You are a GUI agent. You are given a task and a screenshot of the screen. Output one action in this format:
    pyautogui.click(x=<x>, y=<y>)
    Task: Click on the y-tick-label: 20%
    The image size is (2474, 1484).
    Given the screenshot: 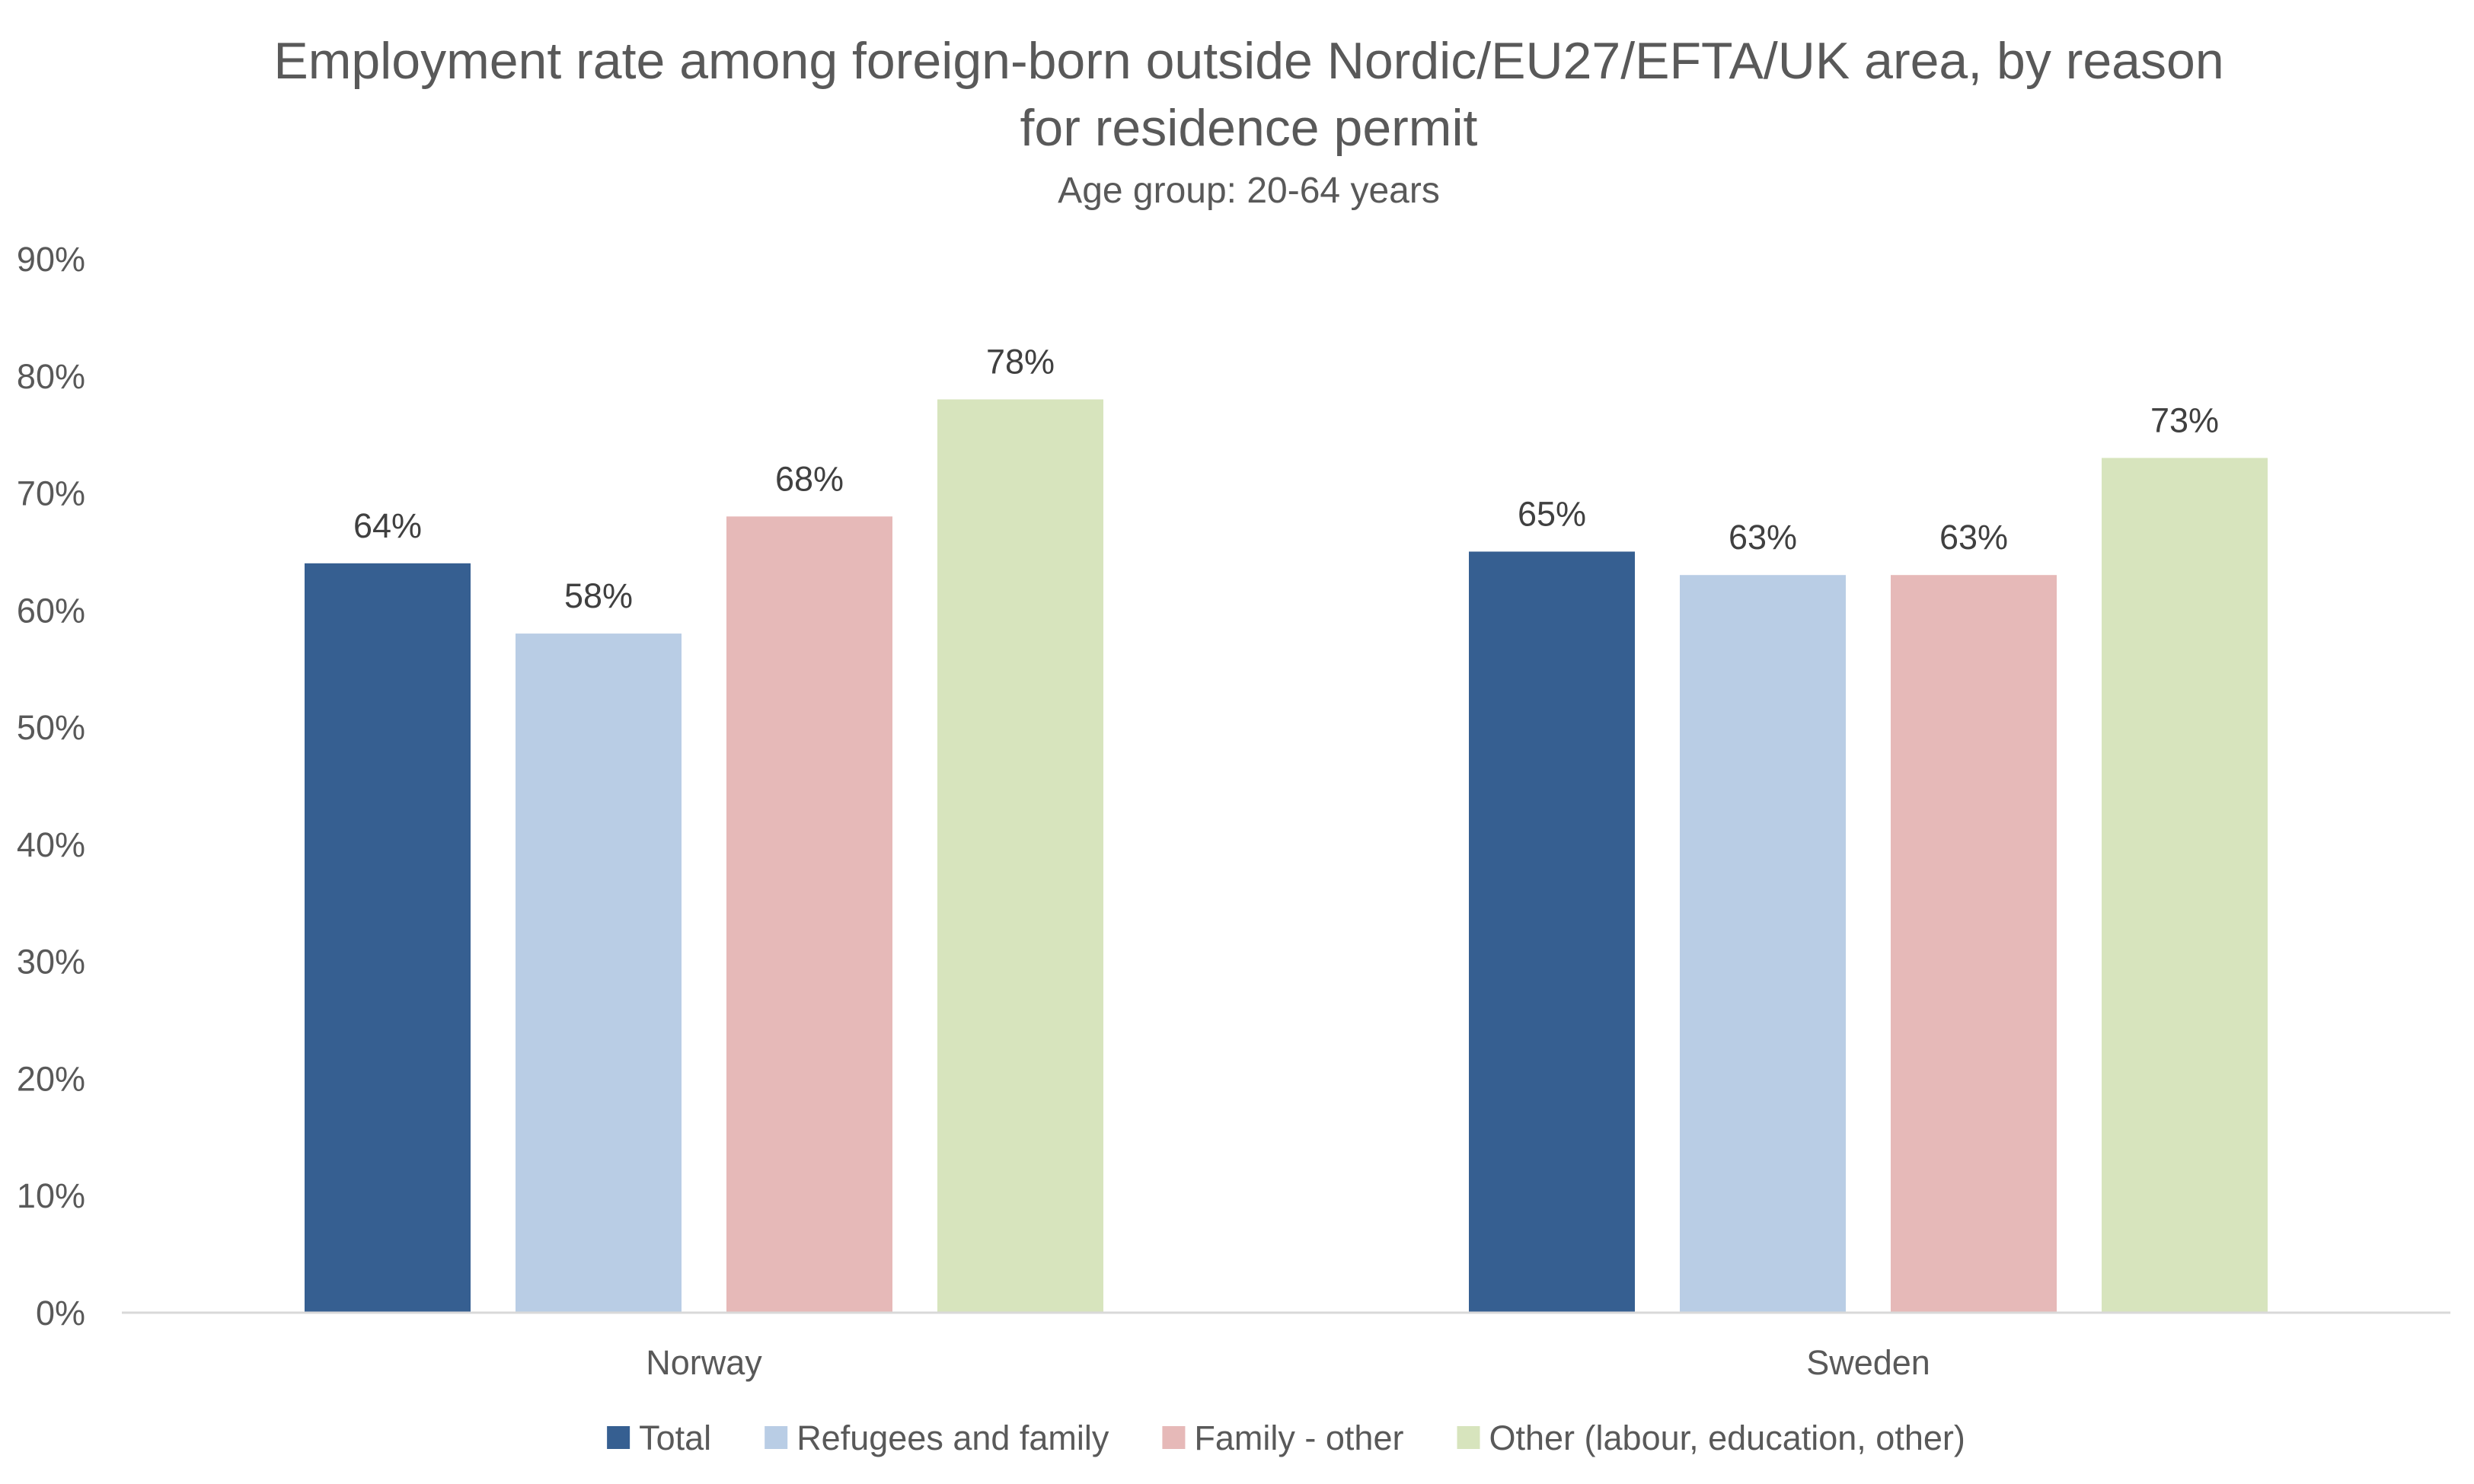 What is the action you would take?
    pyautogui.click(x=51, y=1078)
    